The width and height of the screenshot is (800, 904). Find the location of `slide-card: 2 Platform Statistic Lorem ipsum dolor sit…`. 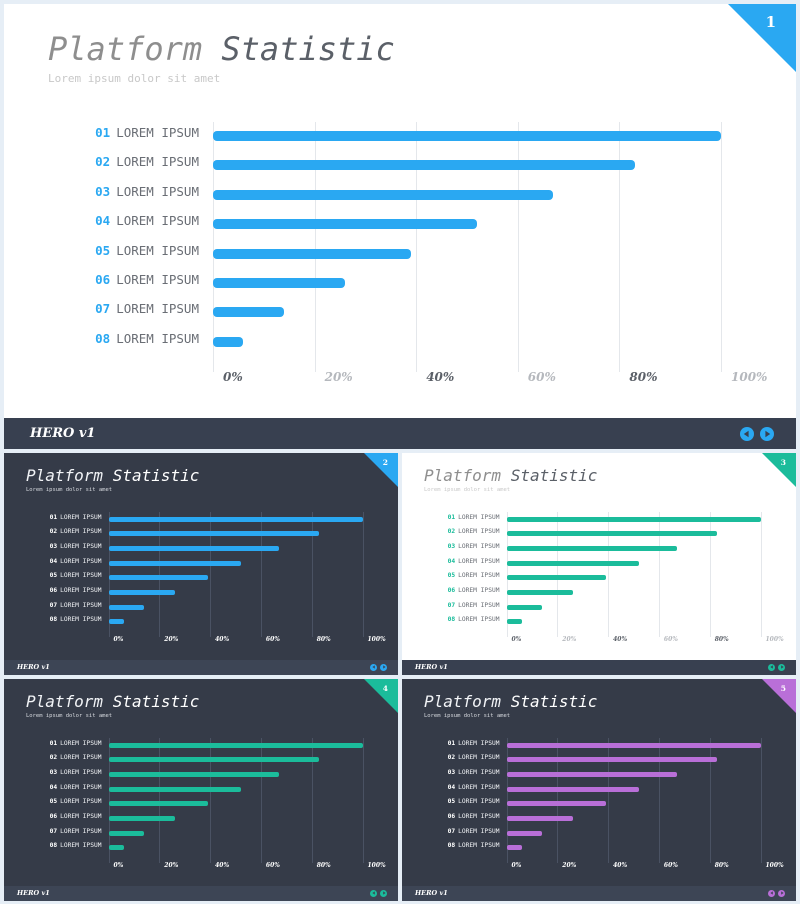

slide-card: 2 Platform Statistic Lorem ipsum dolor sit… is located at coordinates (201, 564).